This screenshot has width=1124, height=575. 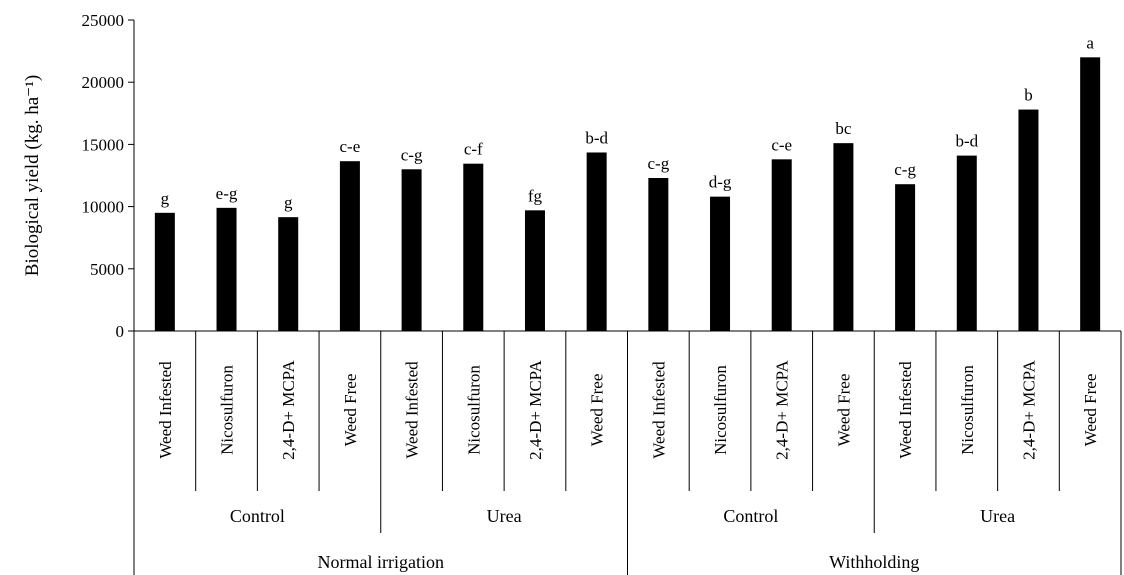 I want to click on bar-data-label: d-g, so click(x=720, y=182).